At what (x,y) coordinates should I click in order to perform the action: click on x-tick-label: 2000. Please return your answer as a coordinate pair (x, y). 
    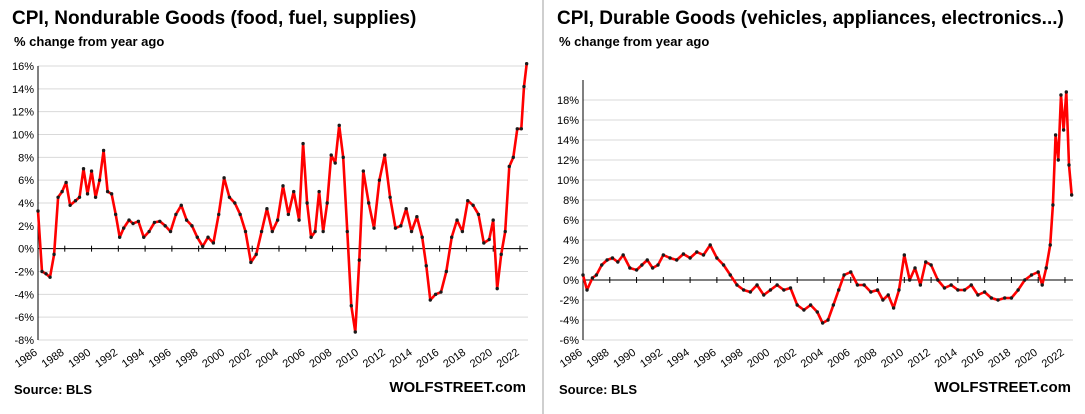
    Looking at the image, I should click on (213, 359).